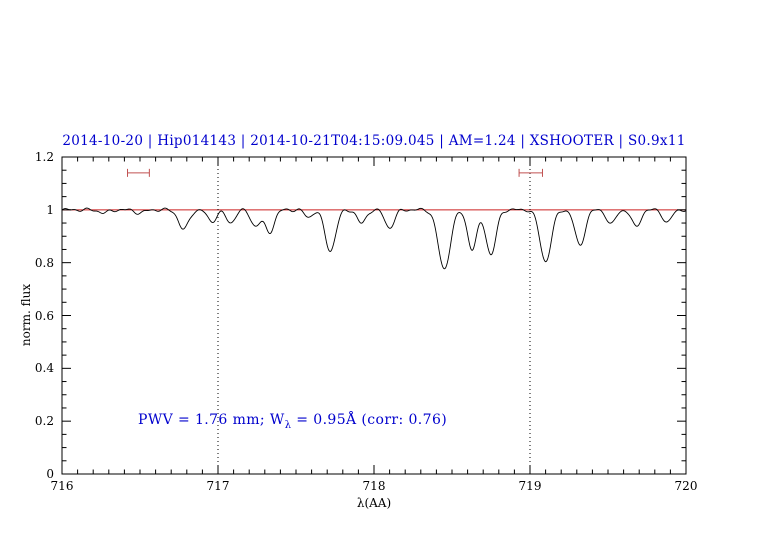  Describe the element at coordinates (50, 474) in the screenshot. I see `y-tick-label: 0` at that location.